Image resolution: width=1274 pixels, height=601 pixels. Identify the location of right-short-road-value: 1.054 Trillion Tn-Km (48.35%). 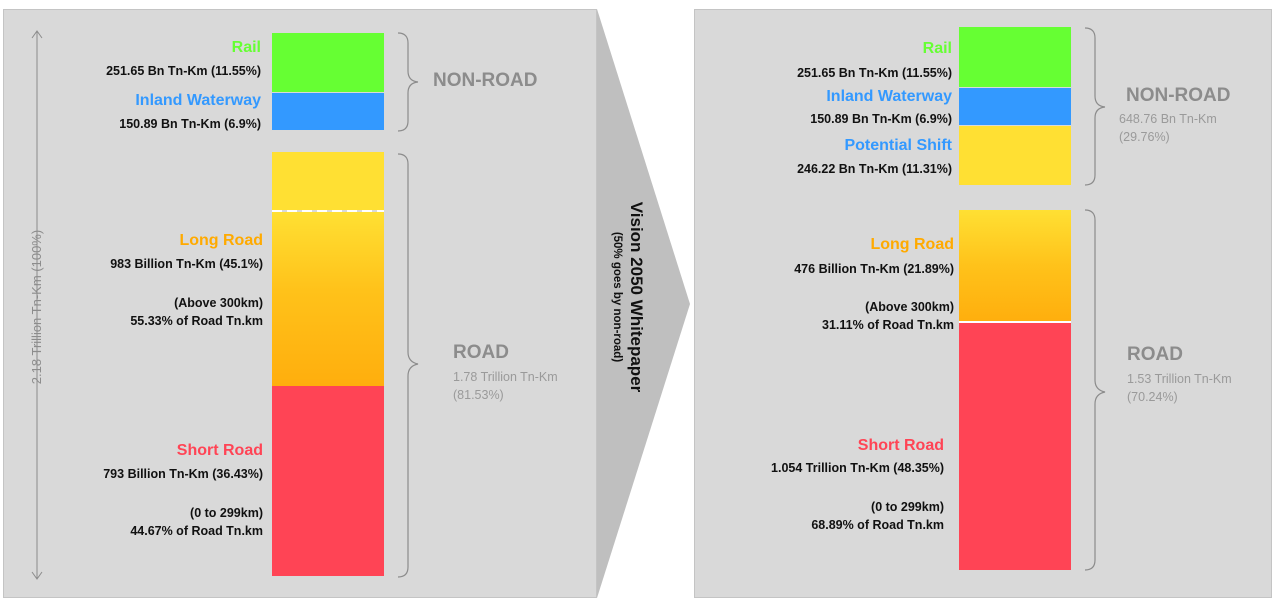
(857, 468).